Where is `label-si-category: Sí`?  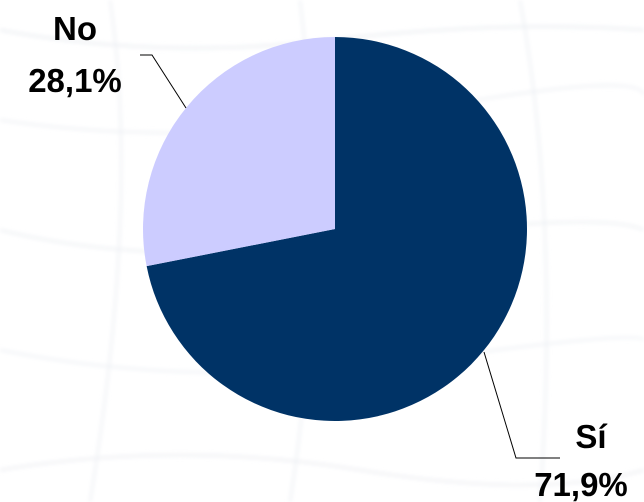 label-si-category: Sí is located at coordinates (591, 436).